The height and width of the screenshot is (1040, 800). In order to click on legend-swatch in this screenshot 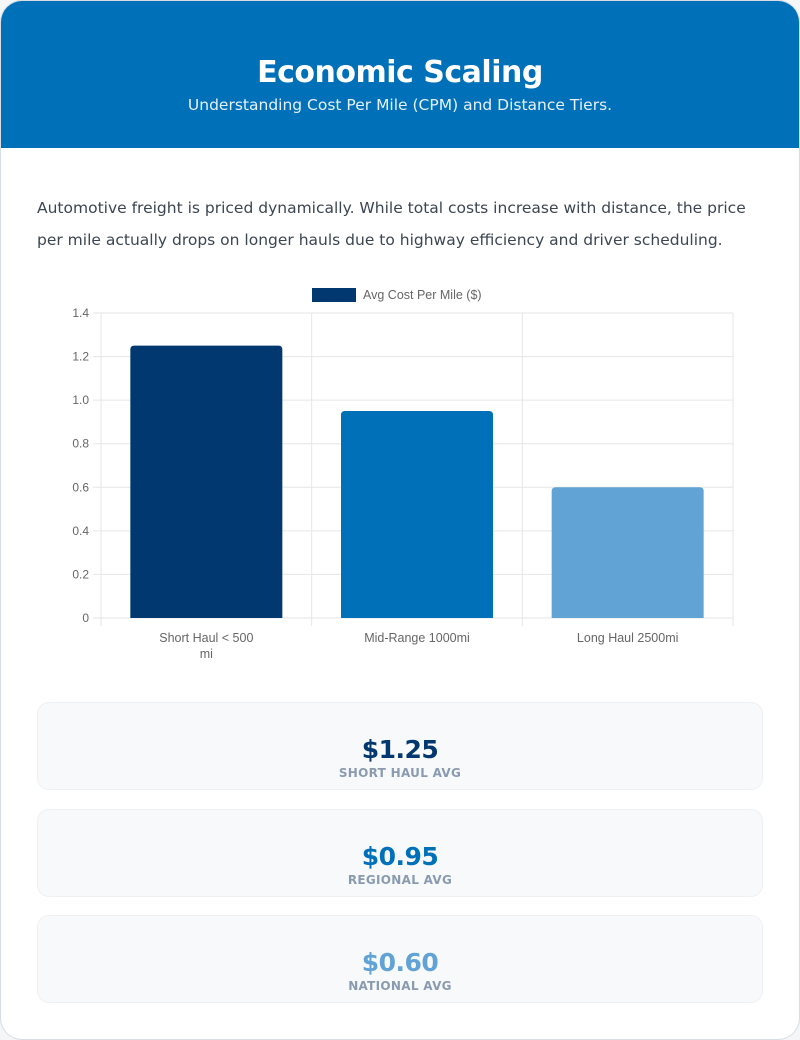, I will do `click(334, 295)`.